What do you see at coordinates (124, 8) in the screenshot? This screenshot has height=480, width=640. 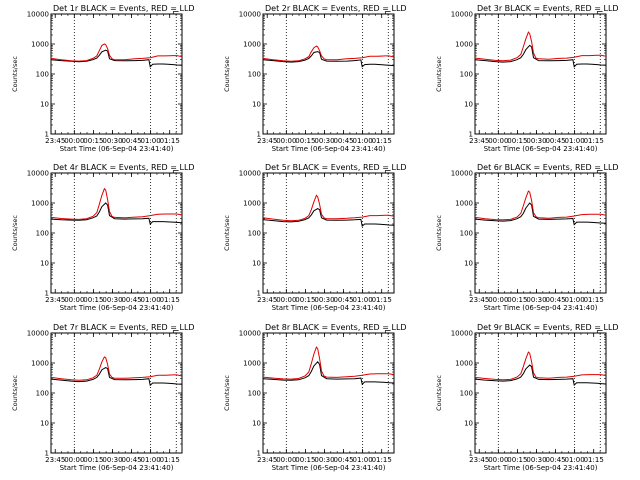 I see `chart-title: Det 1r BLACK = Events, RED = LLD` at bounding box center [124, 8].